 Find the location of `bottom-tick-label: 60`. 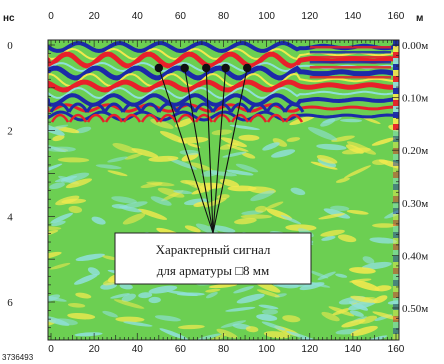

bottom-tick-label: 60 is located at coordinates (181, 349).